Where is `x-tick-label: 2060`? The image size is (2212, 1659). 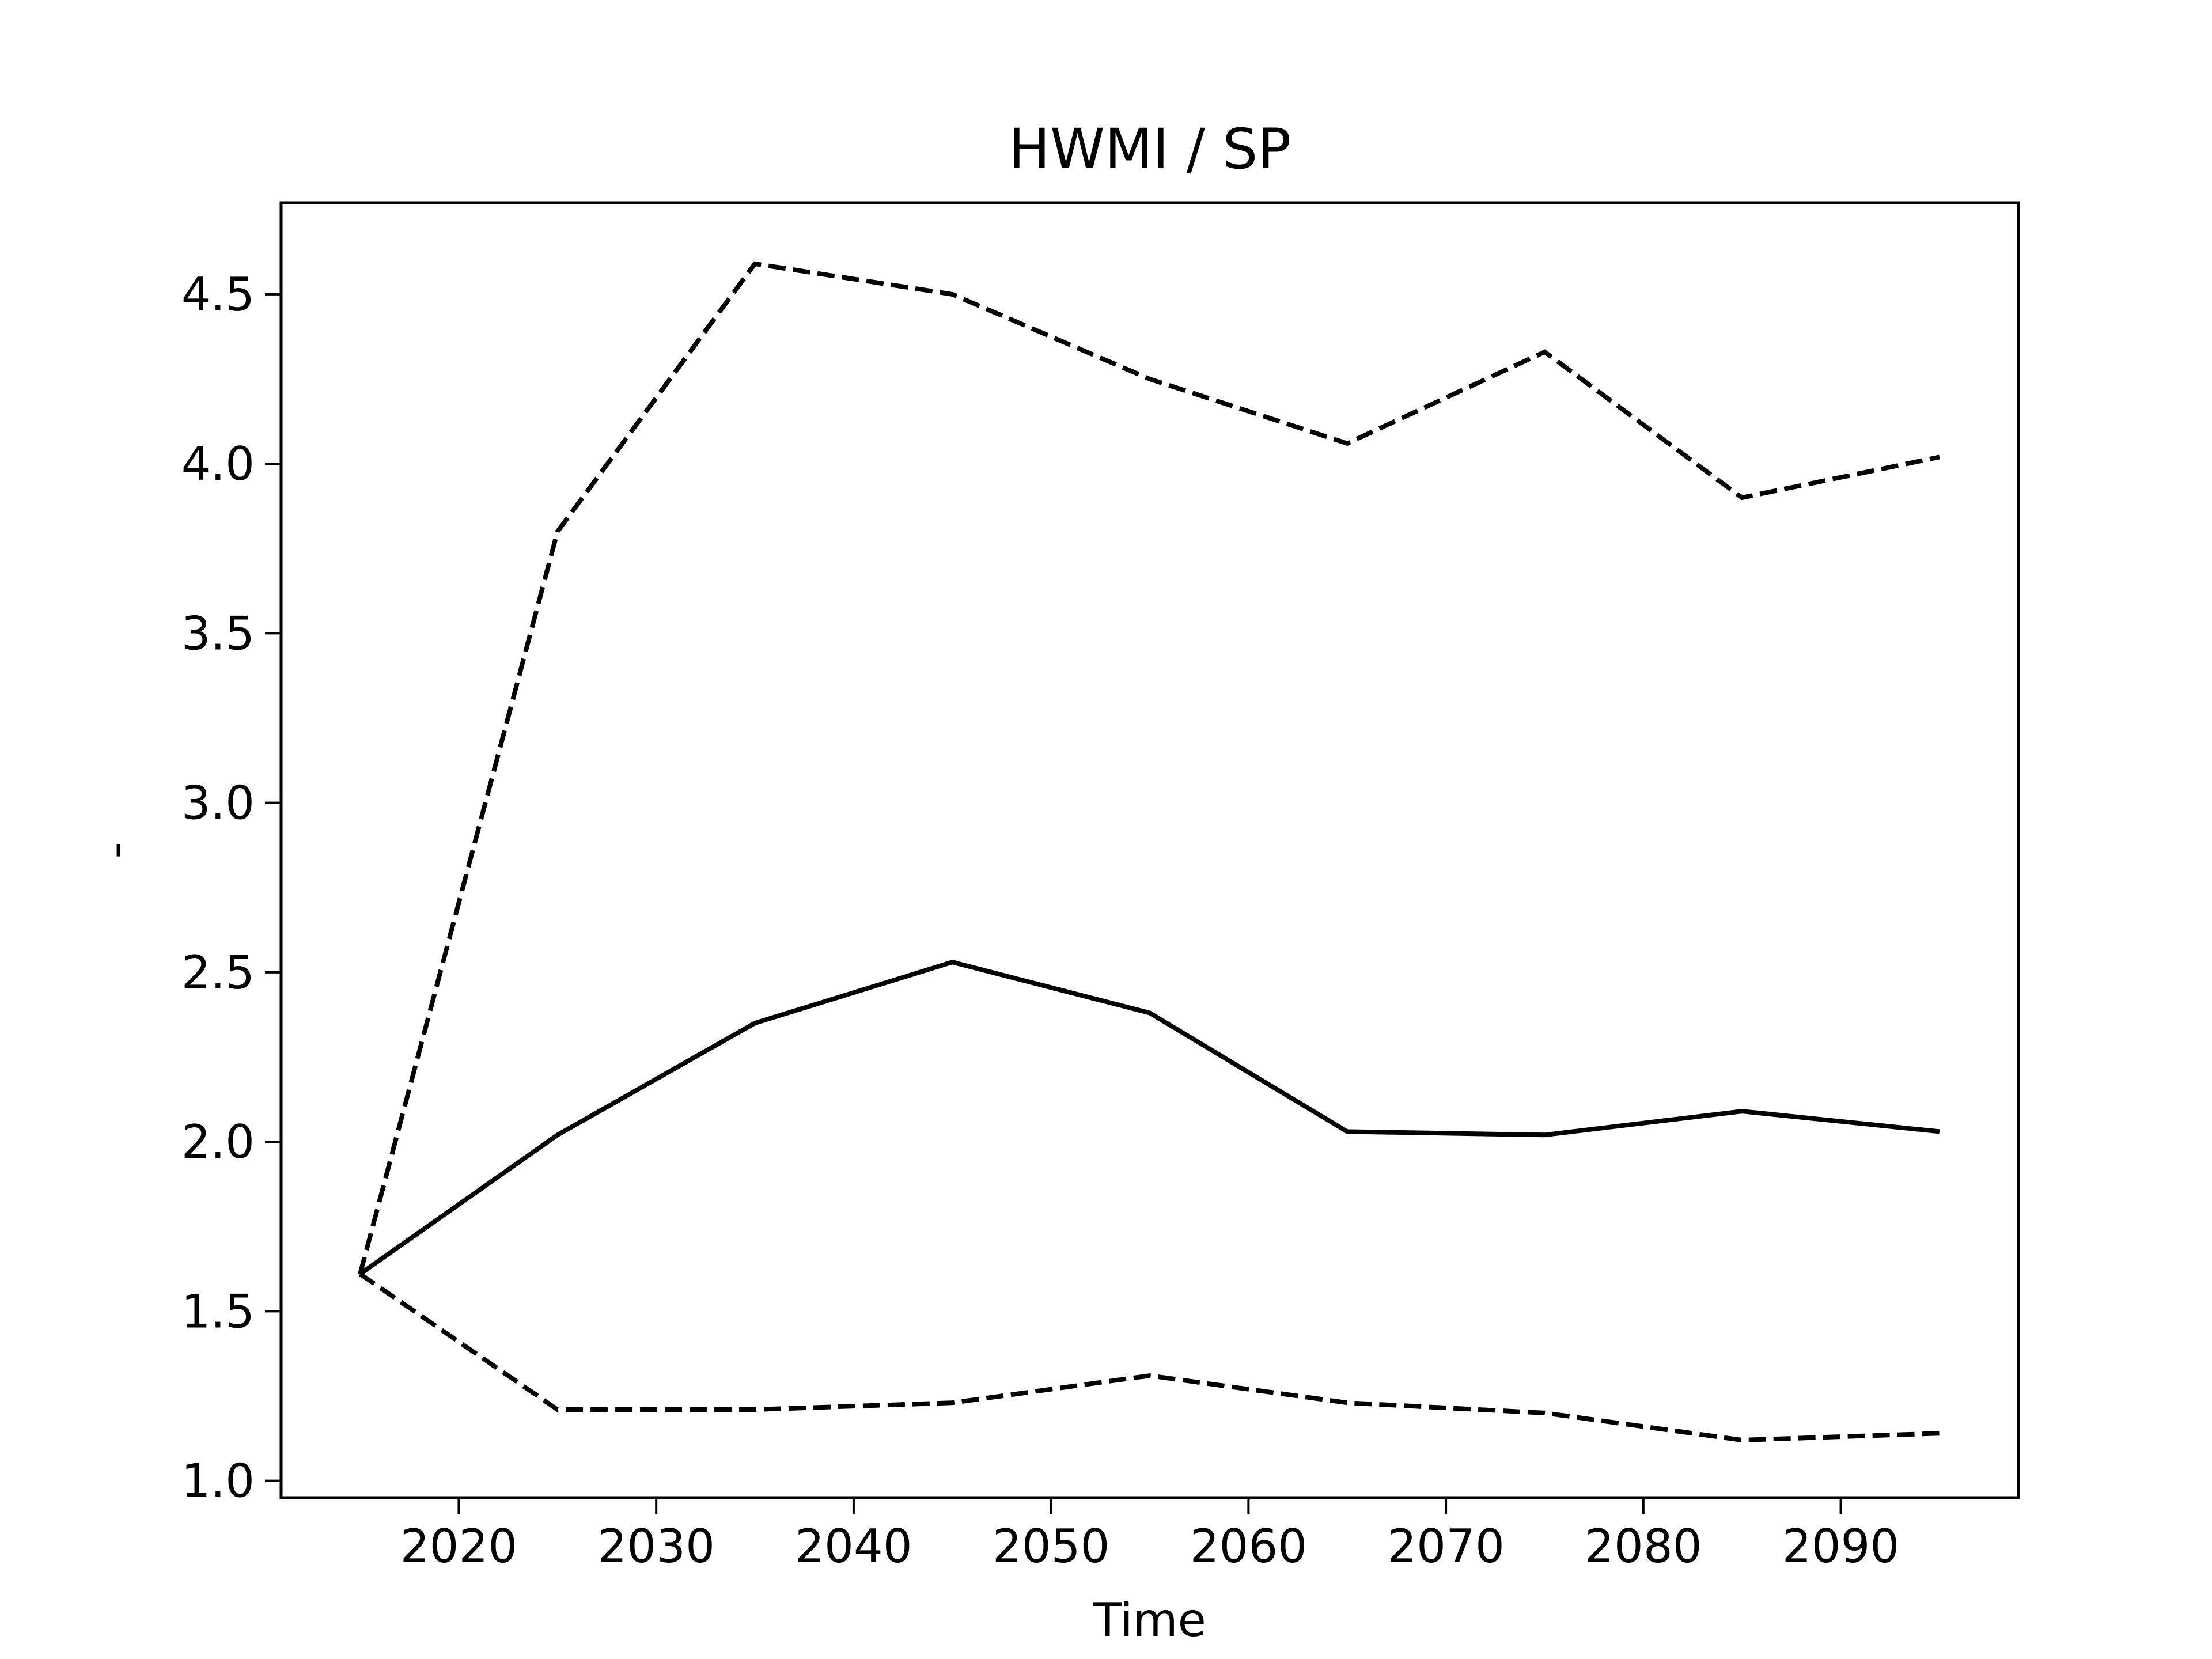 x-tick-label: 2060 is located at coordinates (1249, 1546).